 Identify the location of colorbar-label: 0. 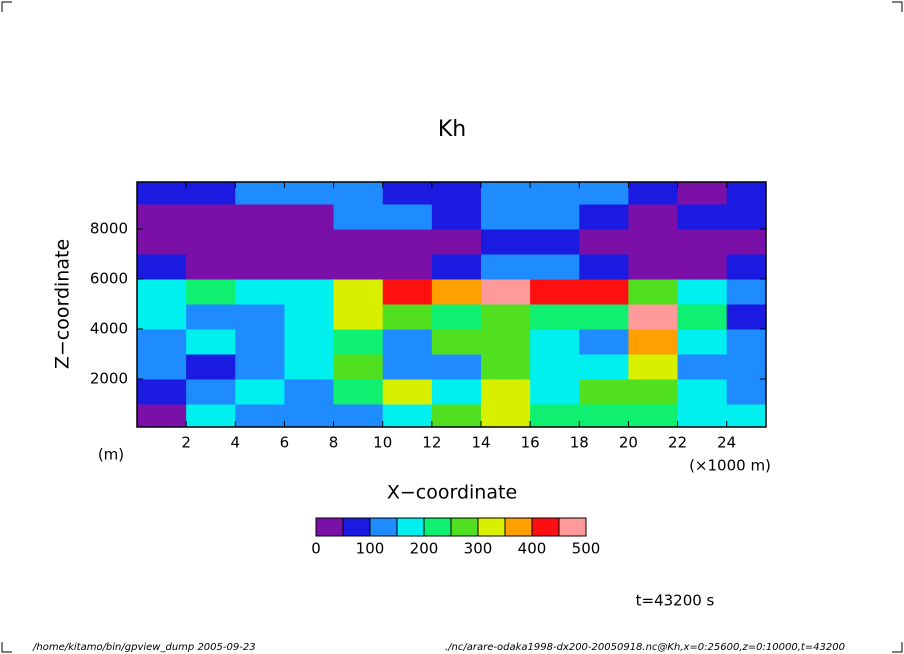
(316, 549).